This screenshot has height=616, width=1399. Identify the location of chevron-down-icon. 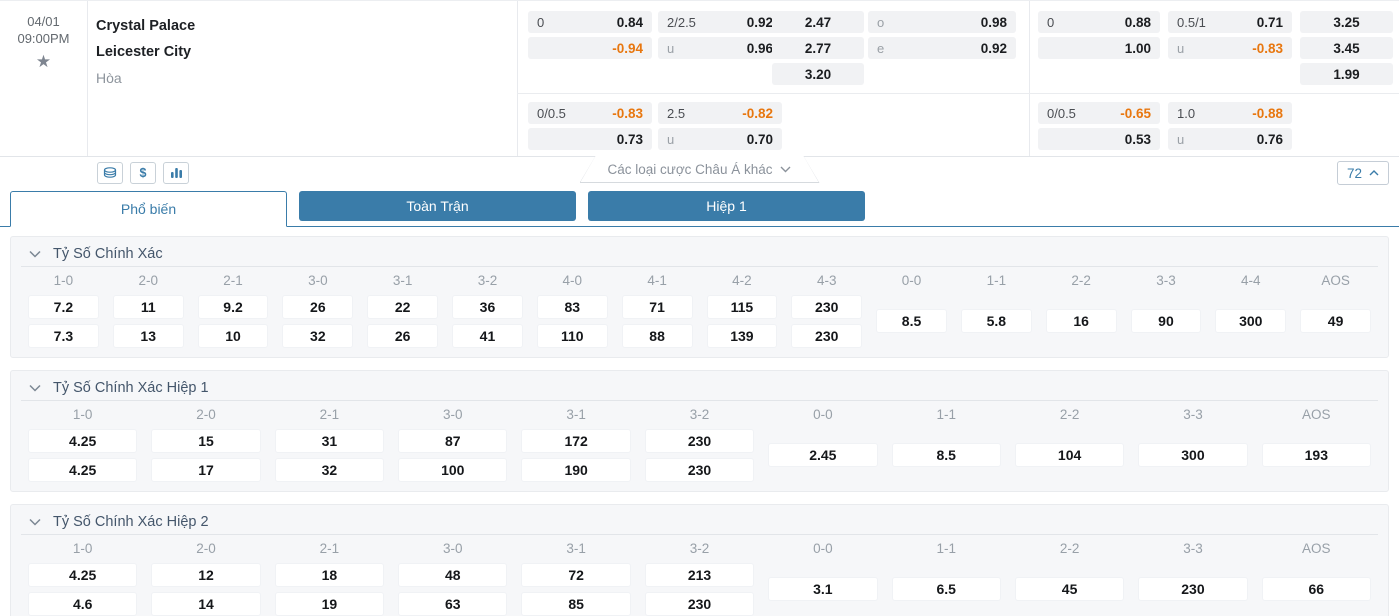
(35, 254).